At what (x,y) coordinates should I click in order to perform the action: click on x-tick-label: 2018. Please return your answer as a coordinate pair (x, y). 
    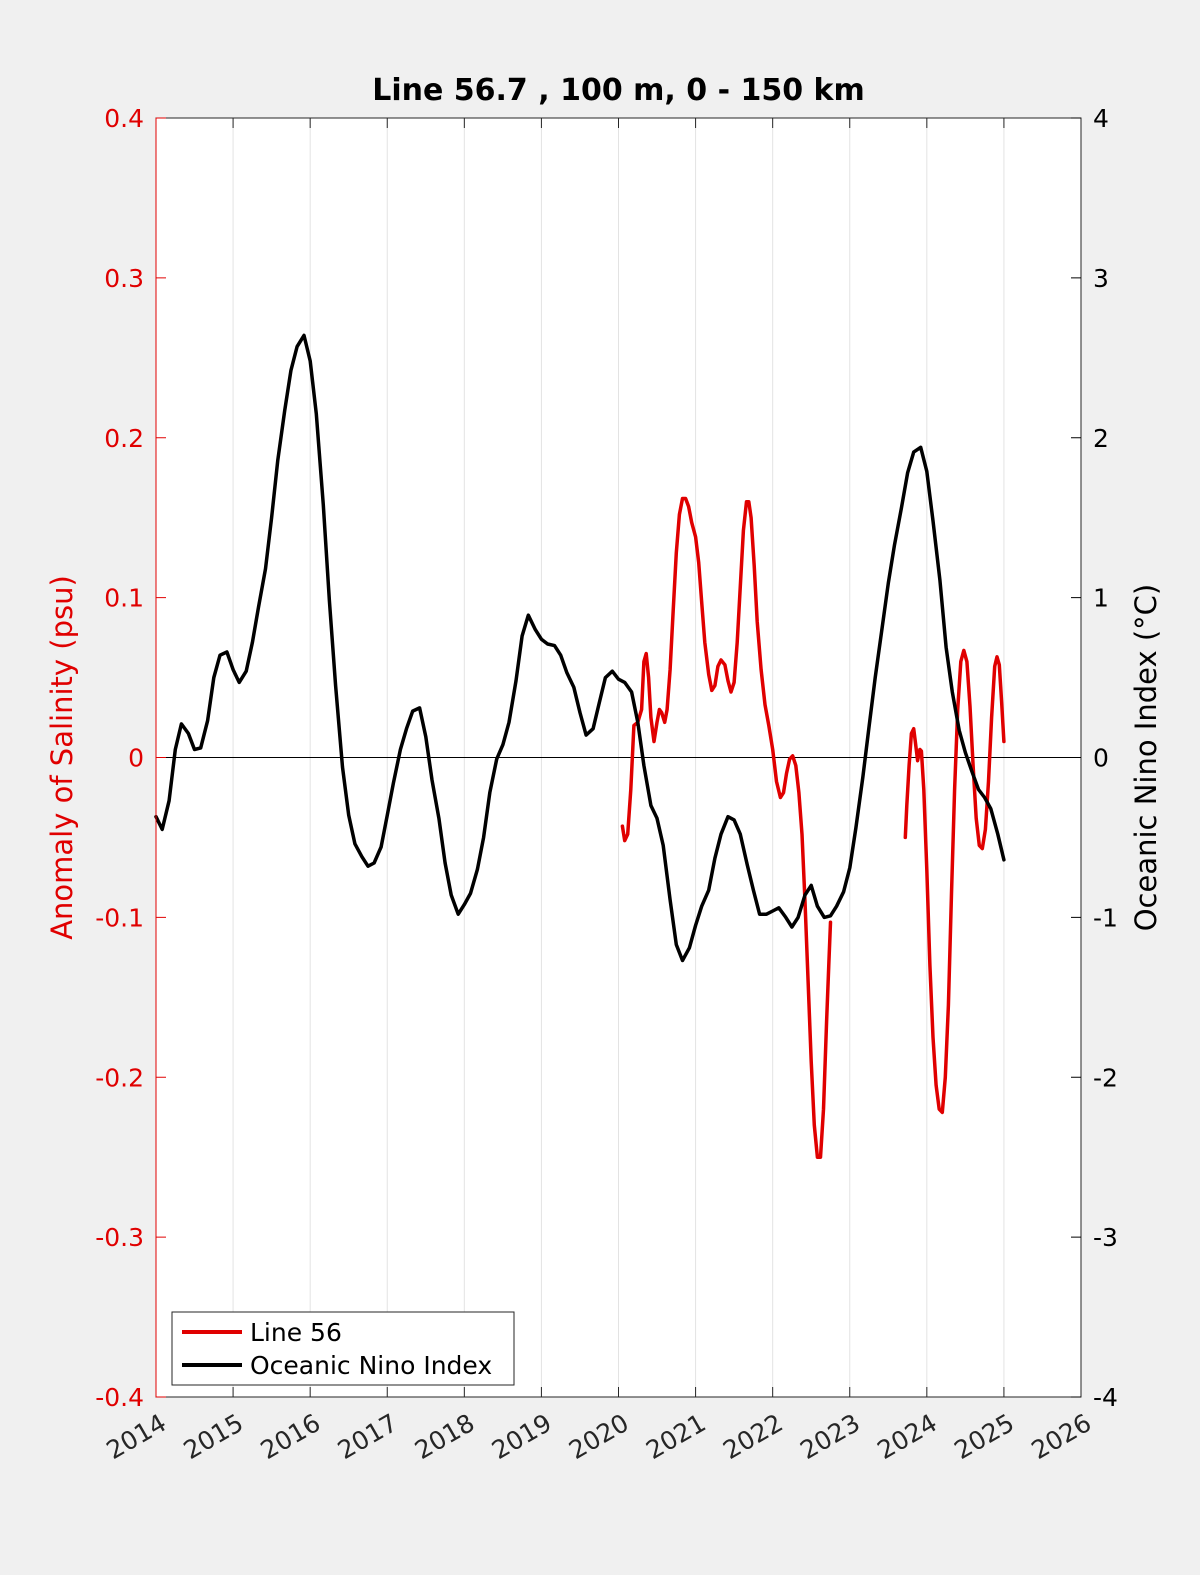
    Looking at the image, I should click on (445, 1436).